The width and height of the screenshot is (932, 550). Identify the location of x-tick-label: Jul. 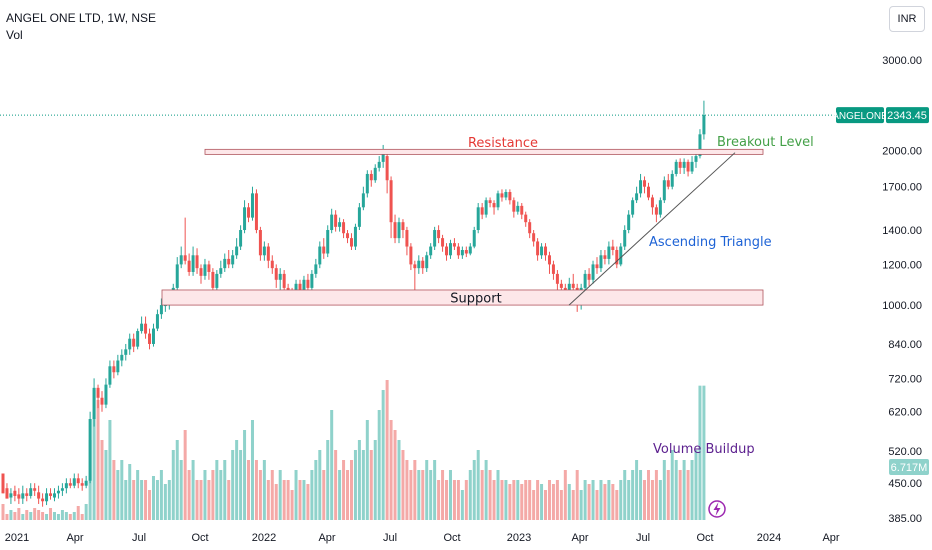
(643, 538).